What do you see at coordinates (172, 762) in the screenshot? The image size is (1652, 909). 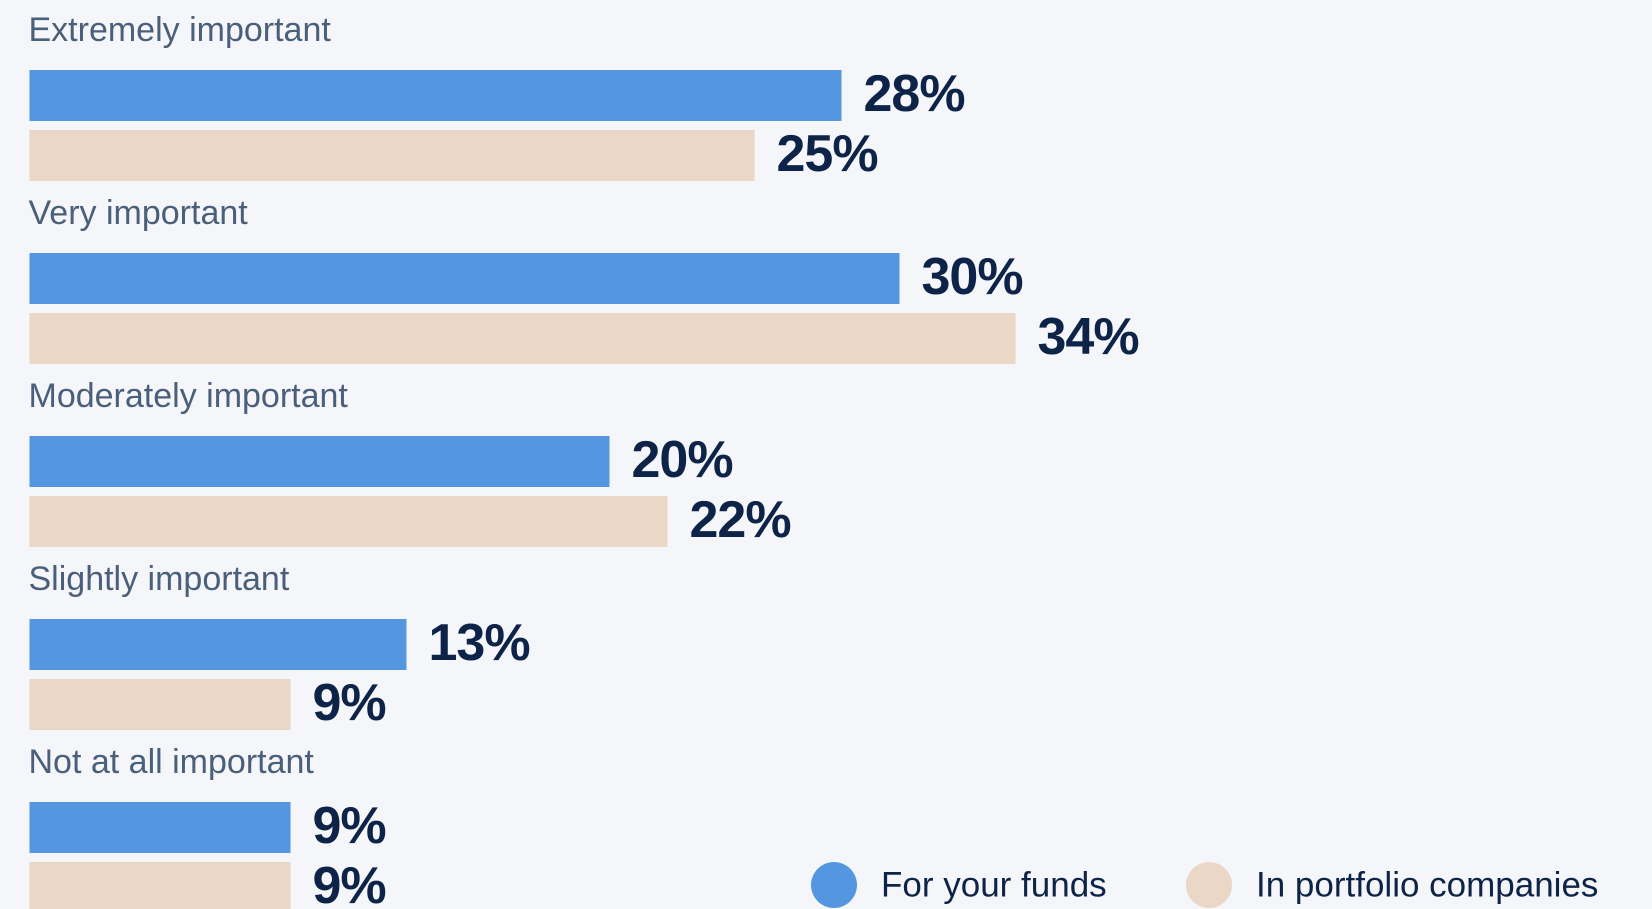 I see `category-label: Not at all important` at bounding box center [172, 762].